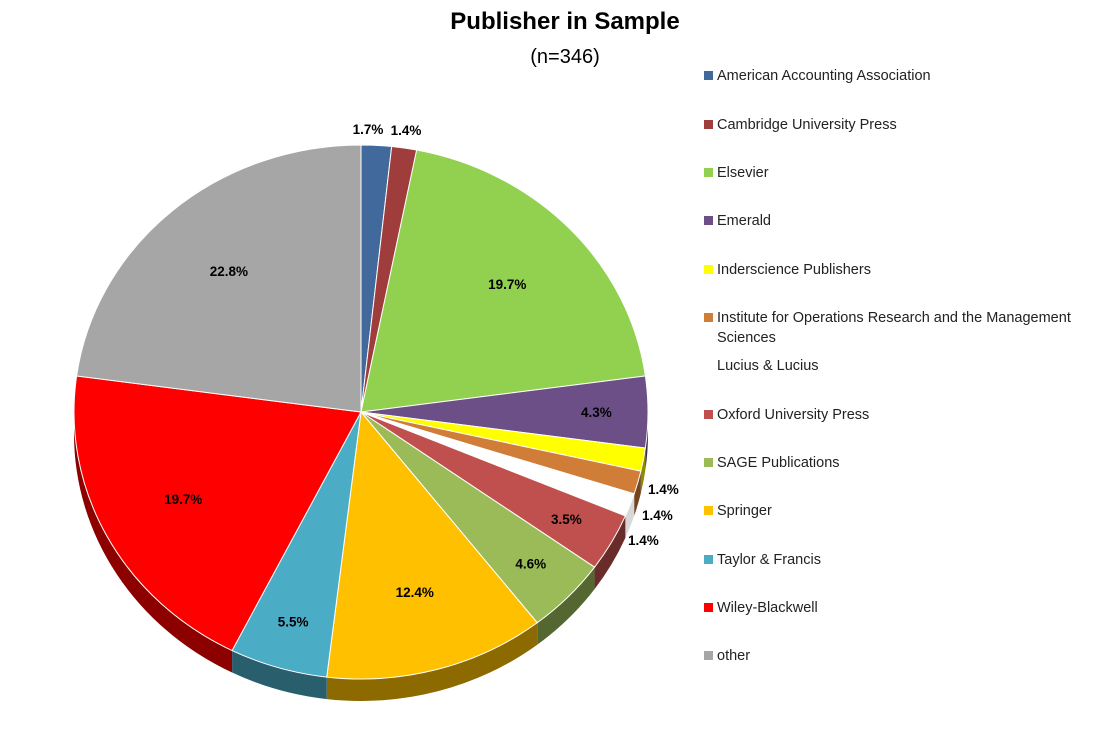 The width and height of the screenshot is (1096, 736). I want to click on data-label-elsevier: 19.7%, so click(507, 284).